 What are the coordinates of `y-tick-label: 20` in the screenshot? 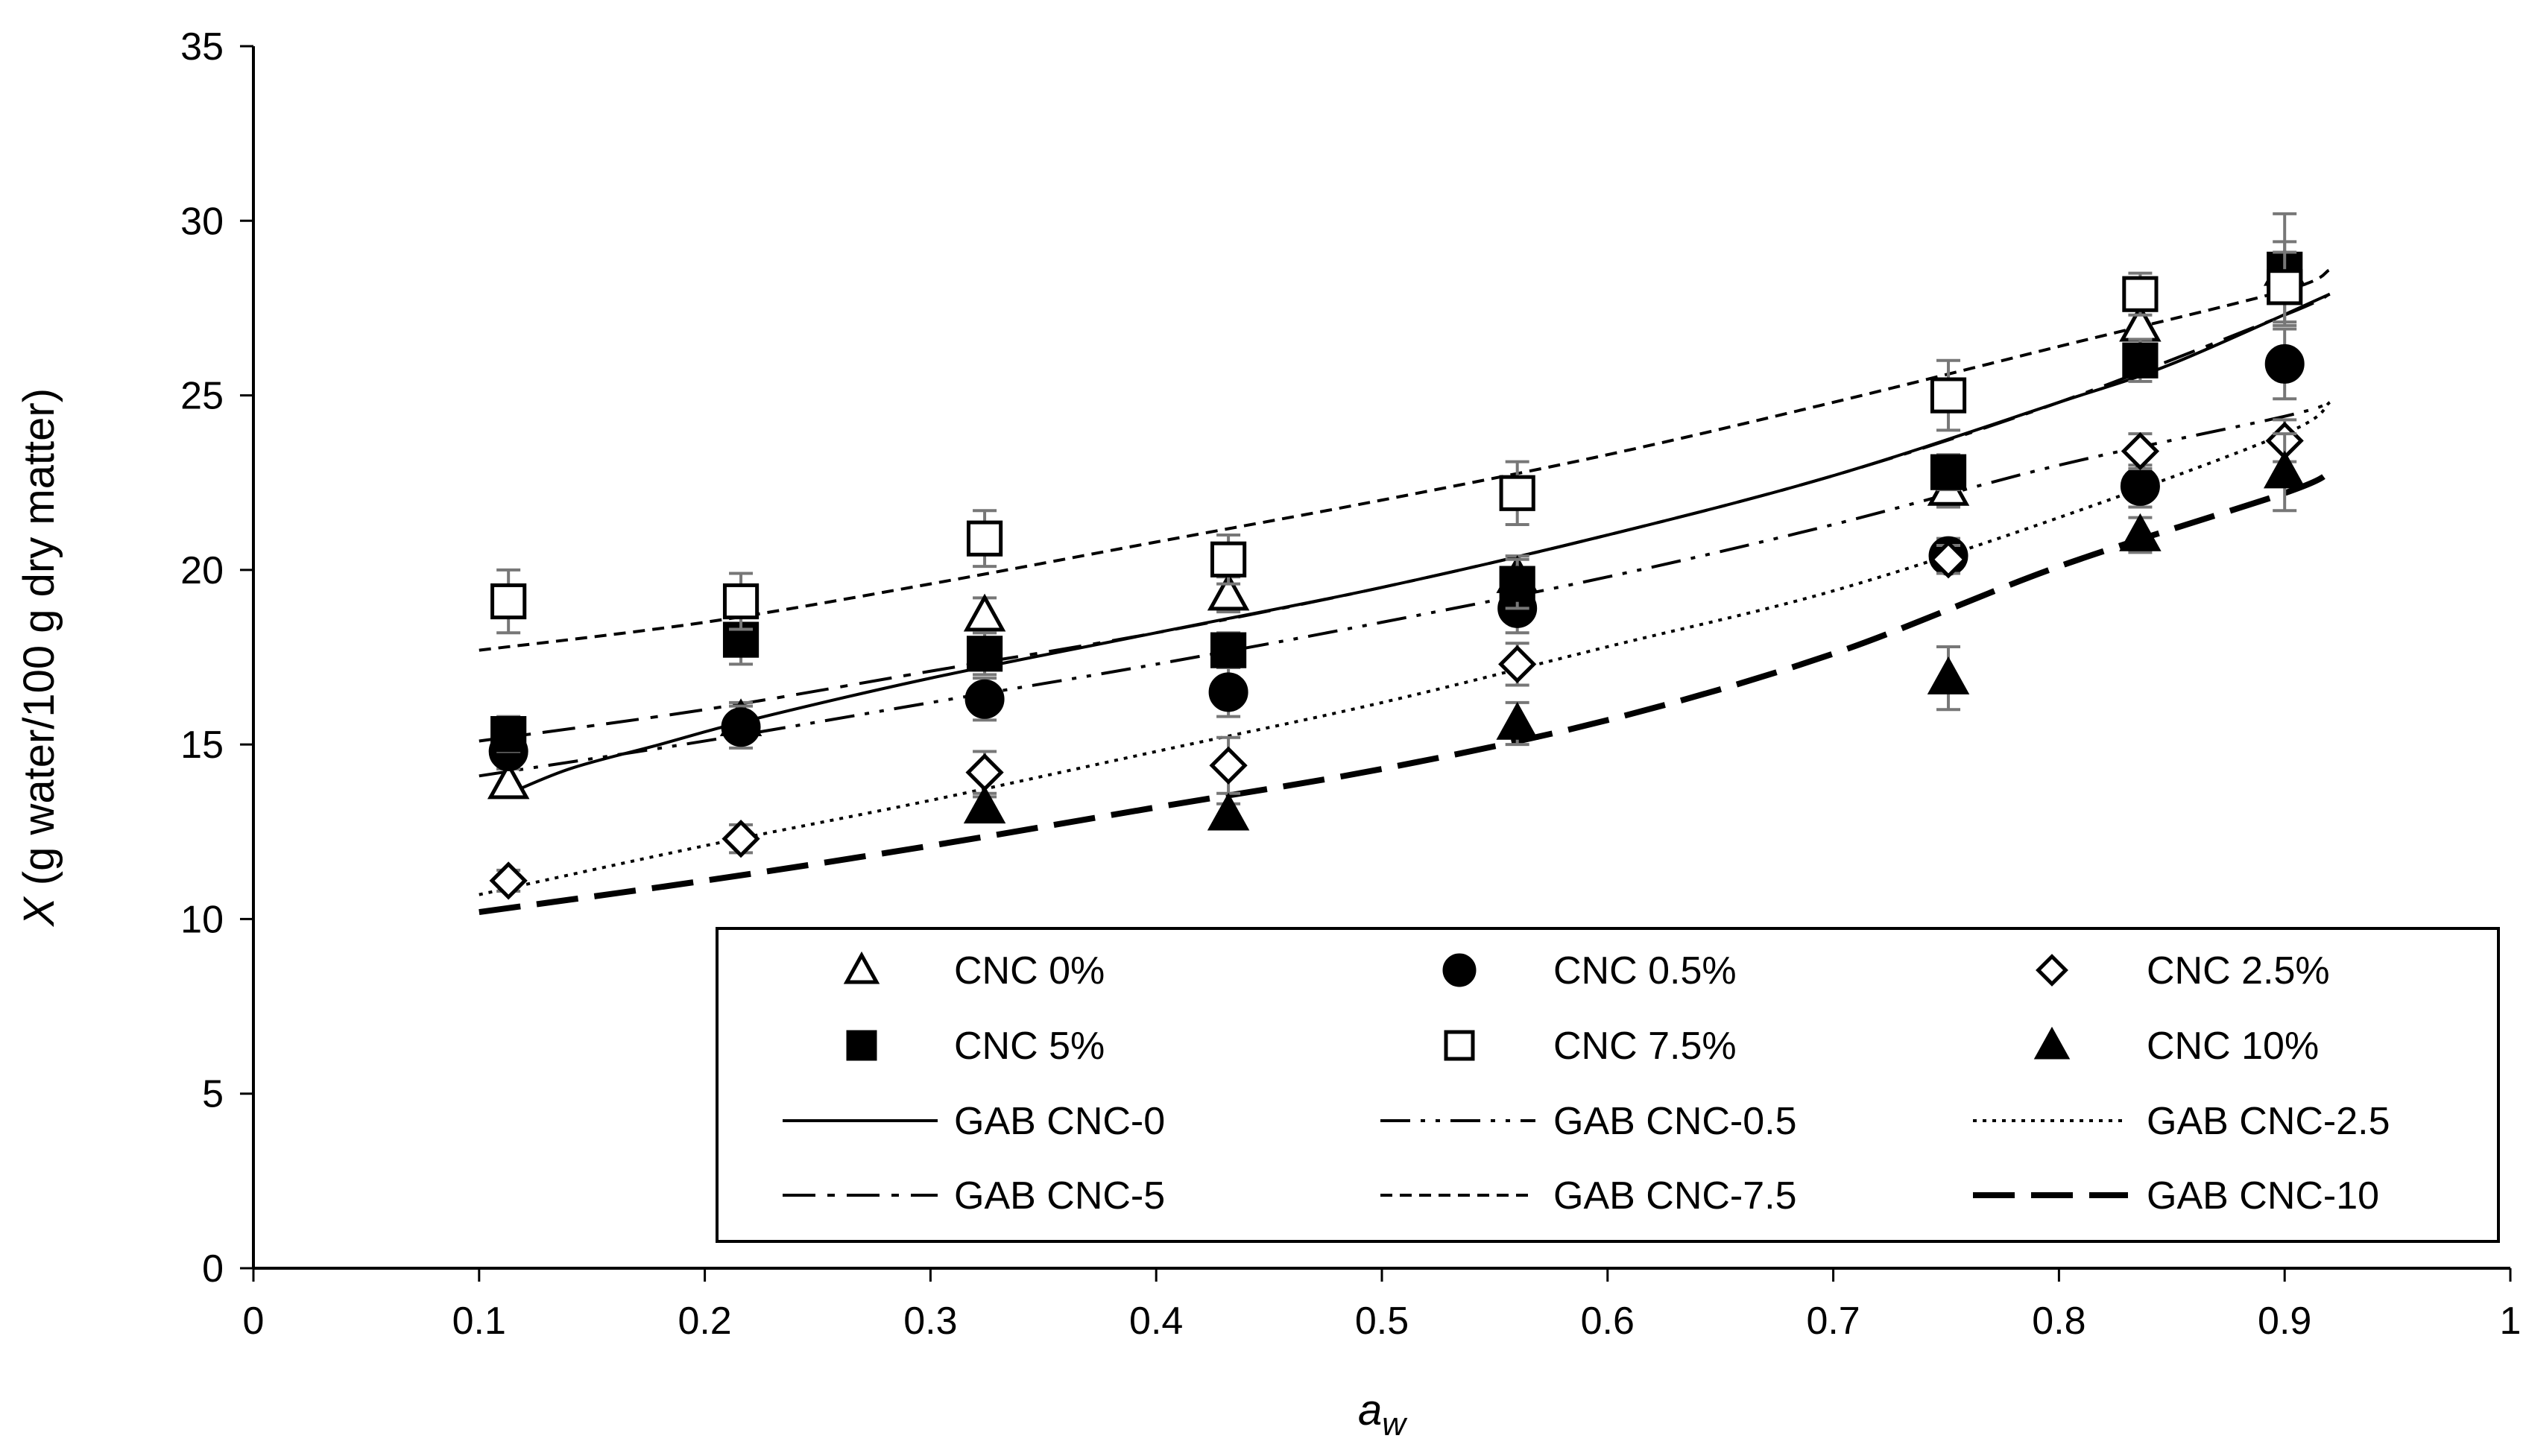 It's located at (202, 570).